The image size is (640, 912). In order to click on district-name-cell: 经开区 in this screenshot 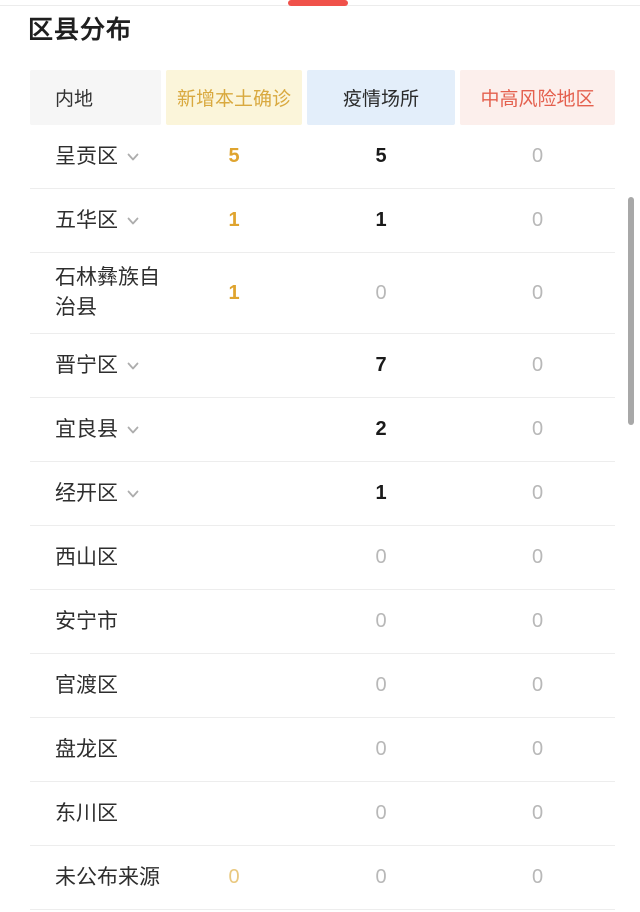, I will do `click(95, 494)`.